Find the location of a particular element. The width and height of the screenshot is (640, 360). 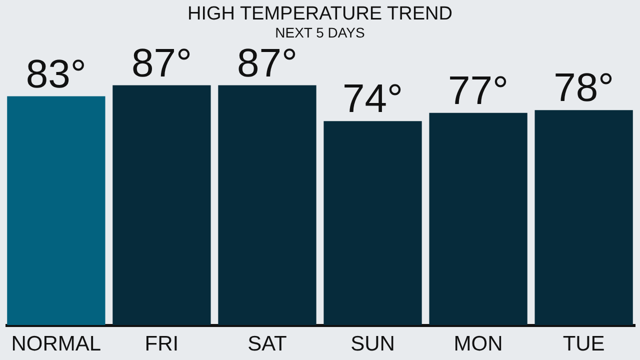

x-tick-label: SAT is located at coordinates (268, 344).